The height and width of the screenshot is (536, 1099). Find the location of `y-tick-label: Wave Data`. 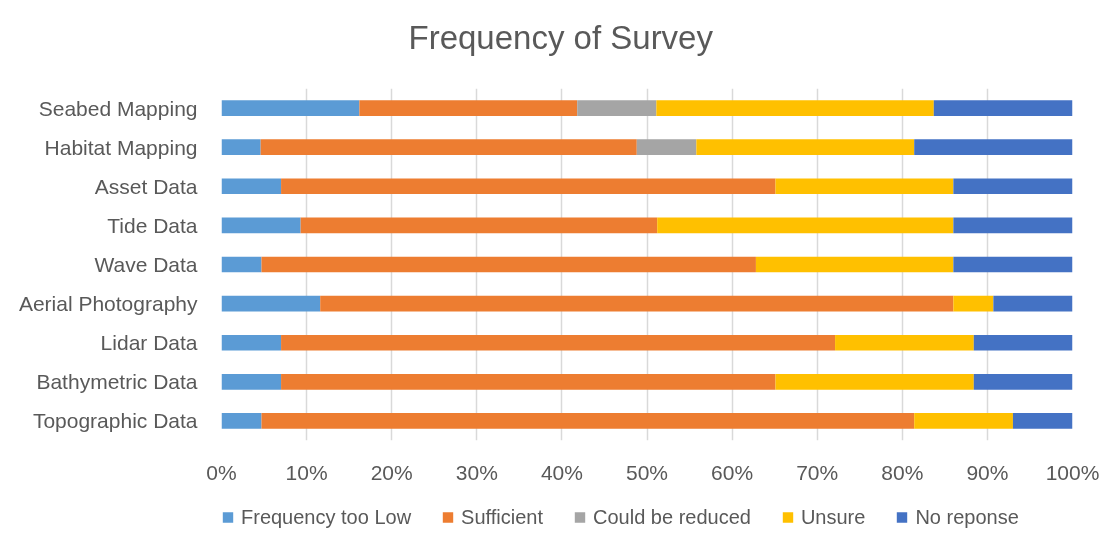

y-tick-label: Wave Data is located at coordinates (146, 264).